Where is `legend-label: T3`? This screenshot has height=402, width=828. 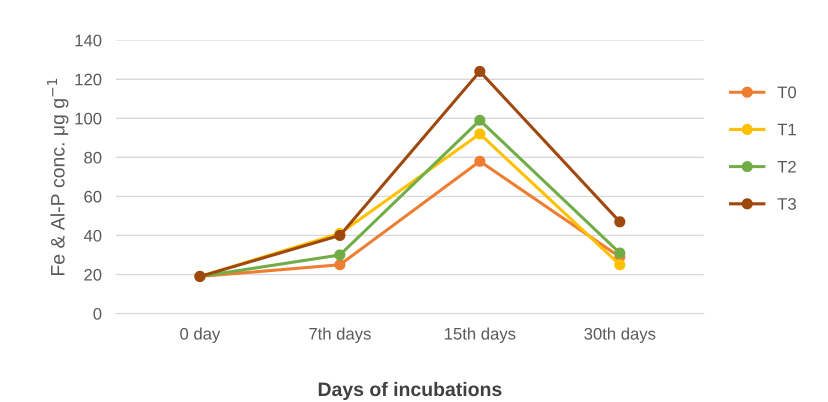 legend-label: T3 is located at coordinates (787, 204).